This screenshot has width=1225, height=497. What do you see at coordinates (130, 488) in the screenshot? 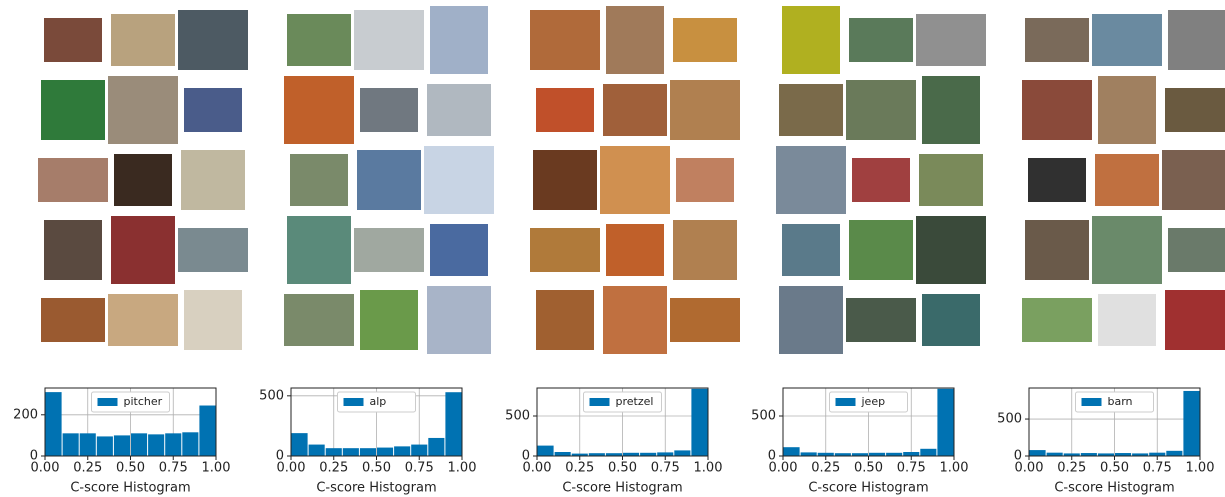
I see `x-axis-label: C-score Histogram` at bounding box center [130, 488].